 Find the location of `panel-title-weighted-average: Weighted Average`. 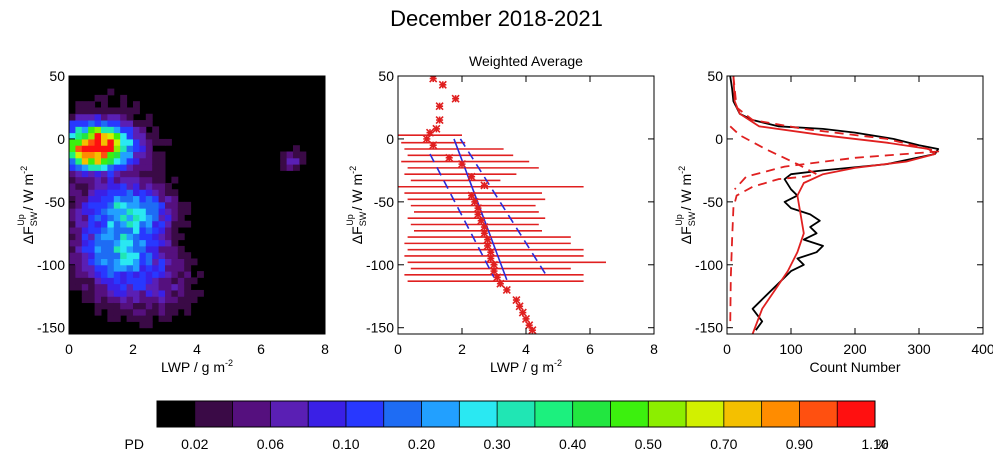

panel-title-weighted-average: Weighted Average is located at coordinates (526, 61).